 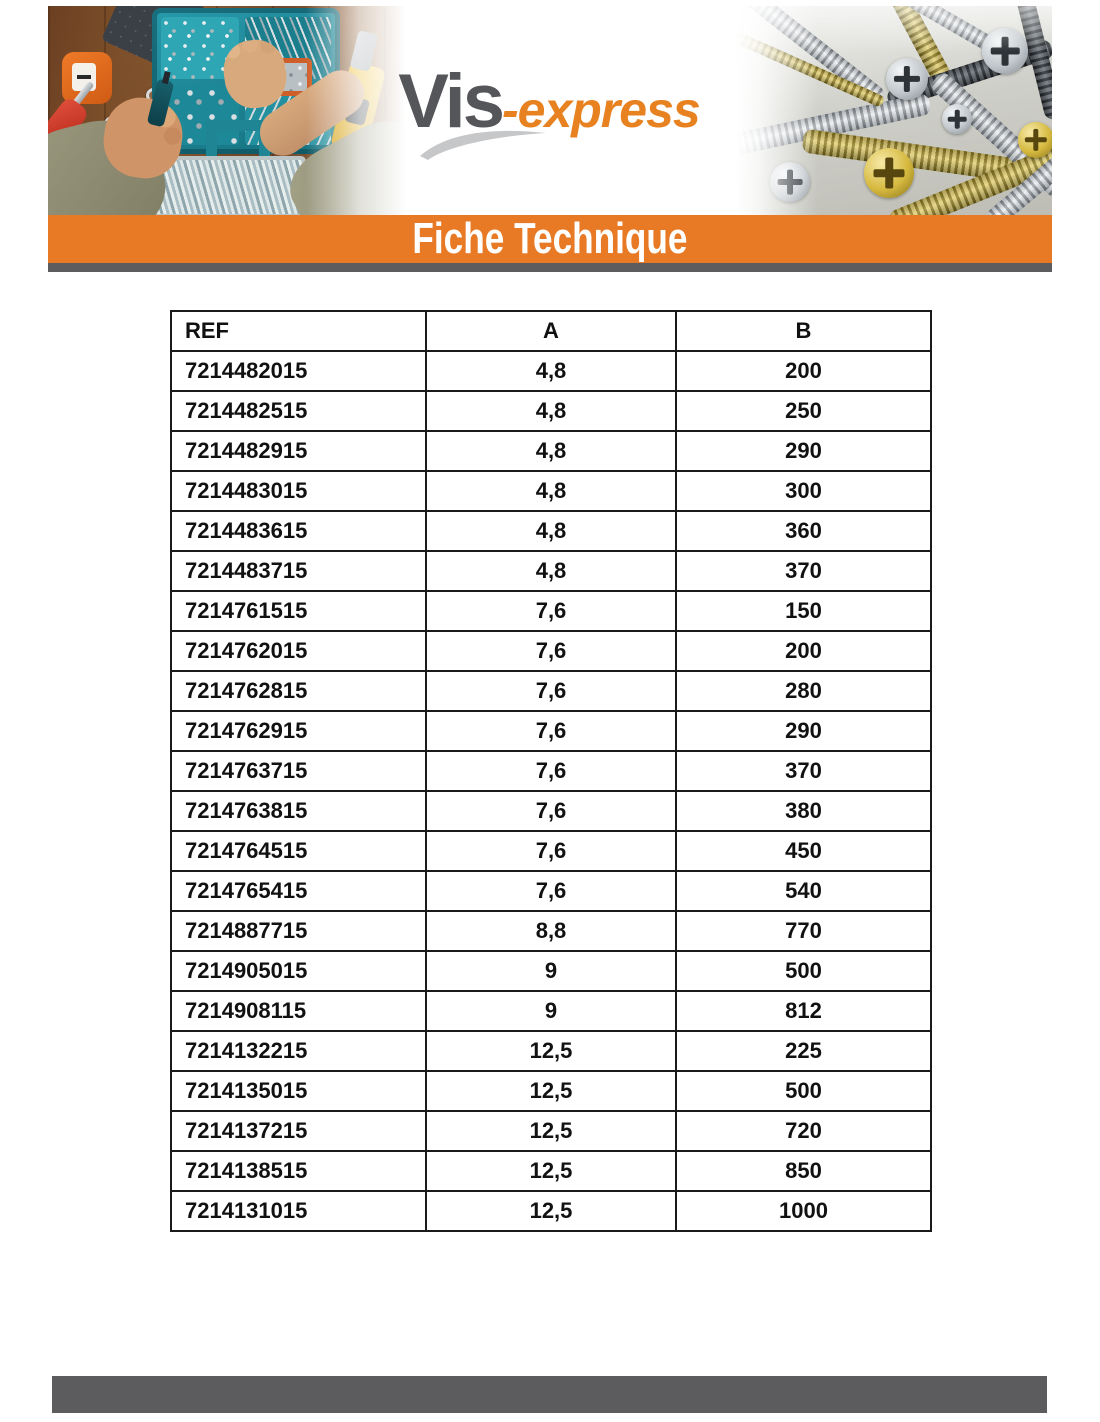 I want to click on footer-bar, so click(x=549, y=1394).